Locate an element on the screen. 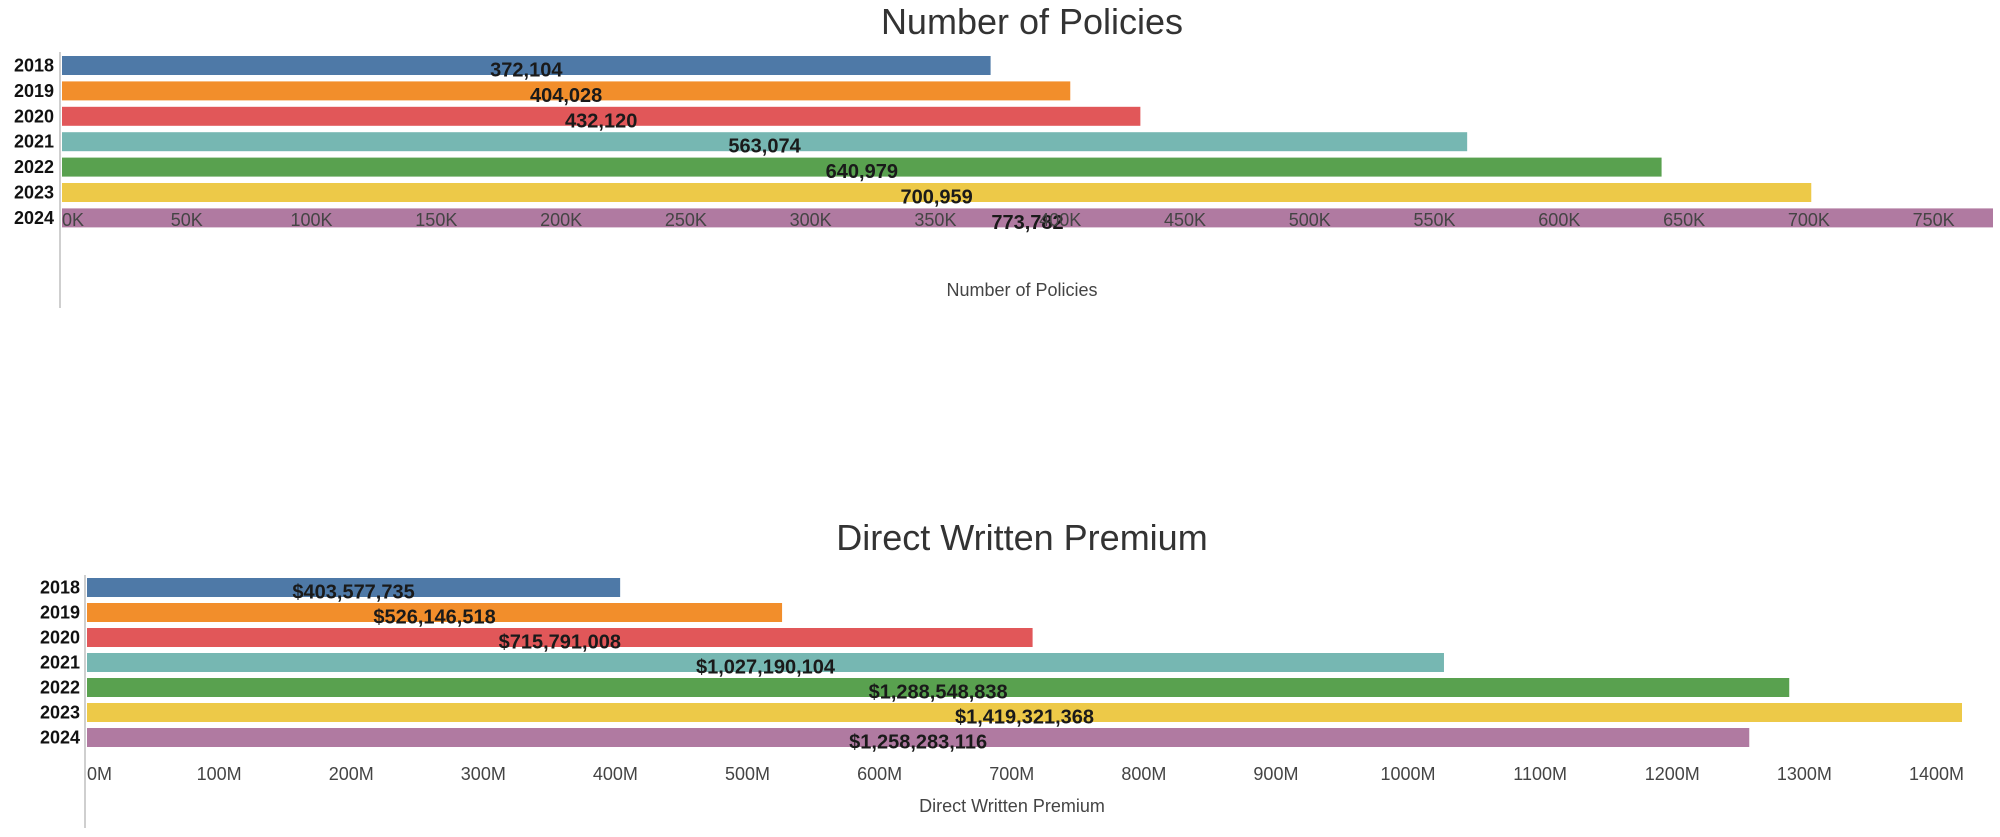 Image resolution: width=2000 pixels, height=837 pixels. x-tick-label: 150K is located at coordinates (436, 220).